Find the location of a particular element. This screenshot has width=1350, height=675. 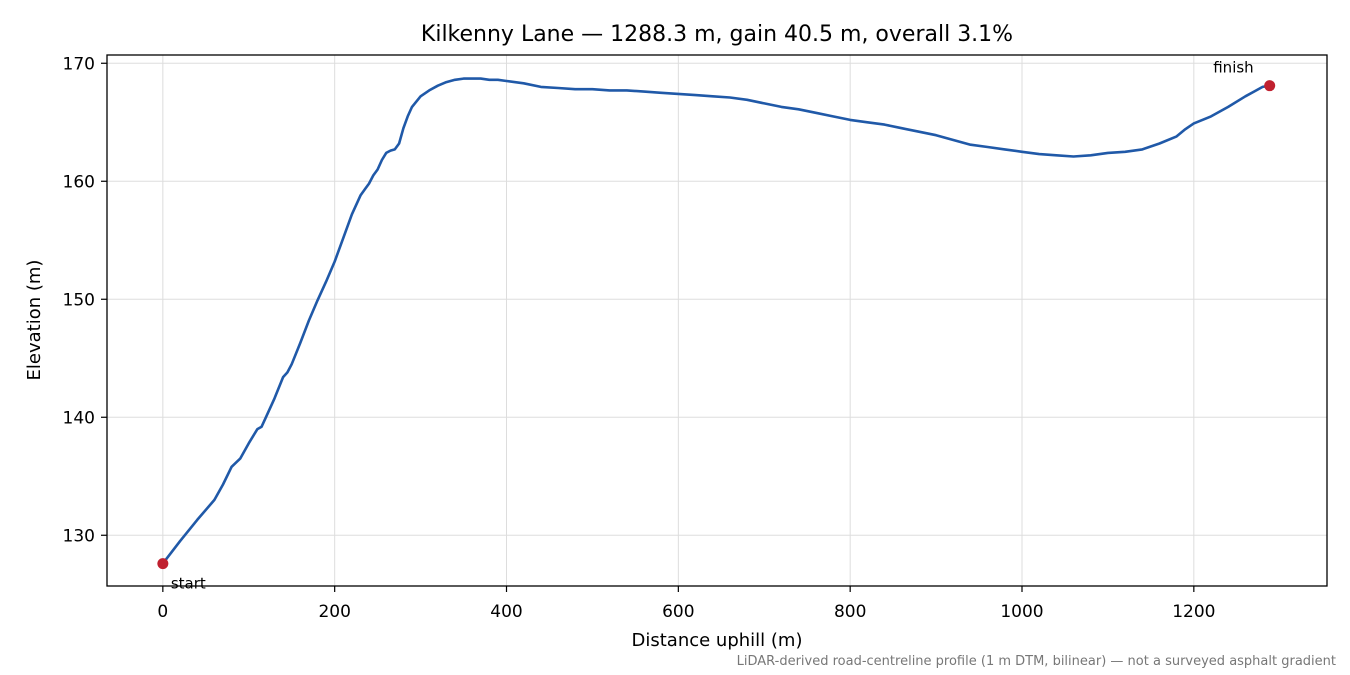

x-tick-label: 200 is located at coordinates (334, 612).